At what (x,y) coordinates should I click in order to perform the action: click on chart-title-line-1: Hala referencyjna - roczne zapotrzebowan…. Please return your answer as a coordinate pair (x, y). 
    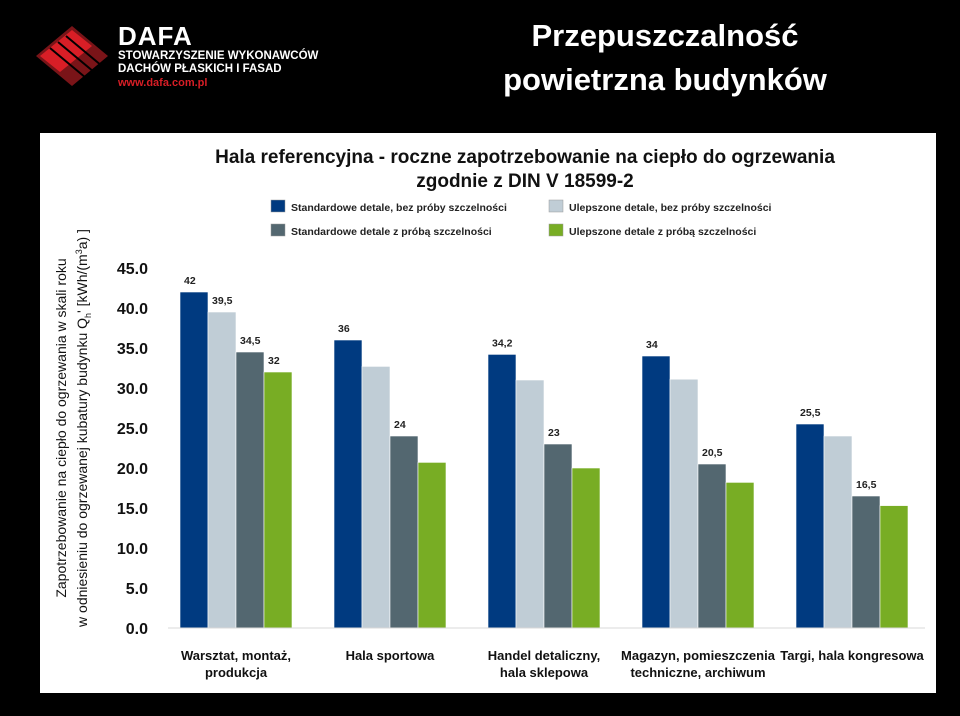
    Looking at the image, I should click on (525, 157).